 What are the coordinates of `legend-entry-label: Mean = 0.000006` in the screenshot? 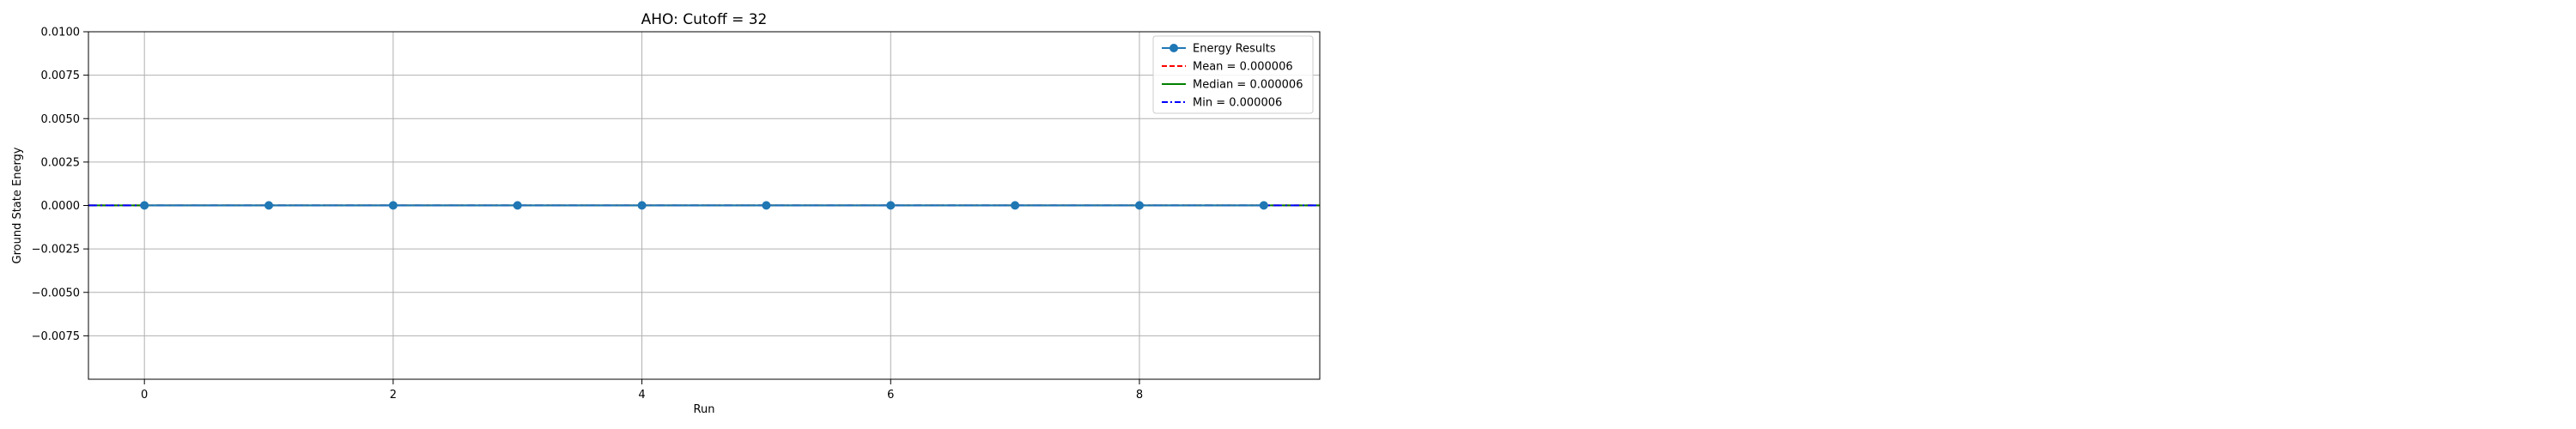 It's located at (1243, 67).